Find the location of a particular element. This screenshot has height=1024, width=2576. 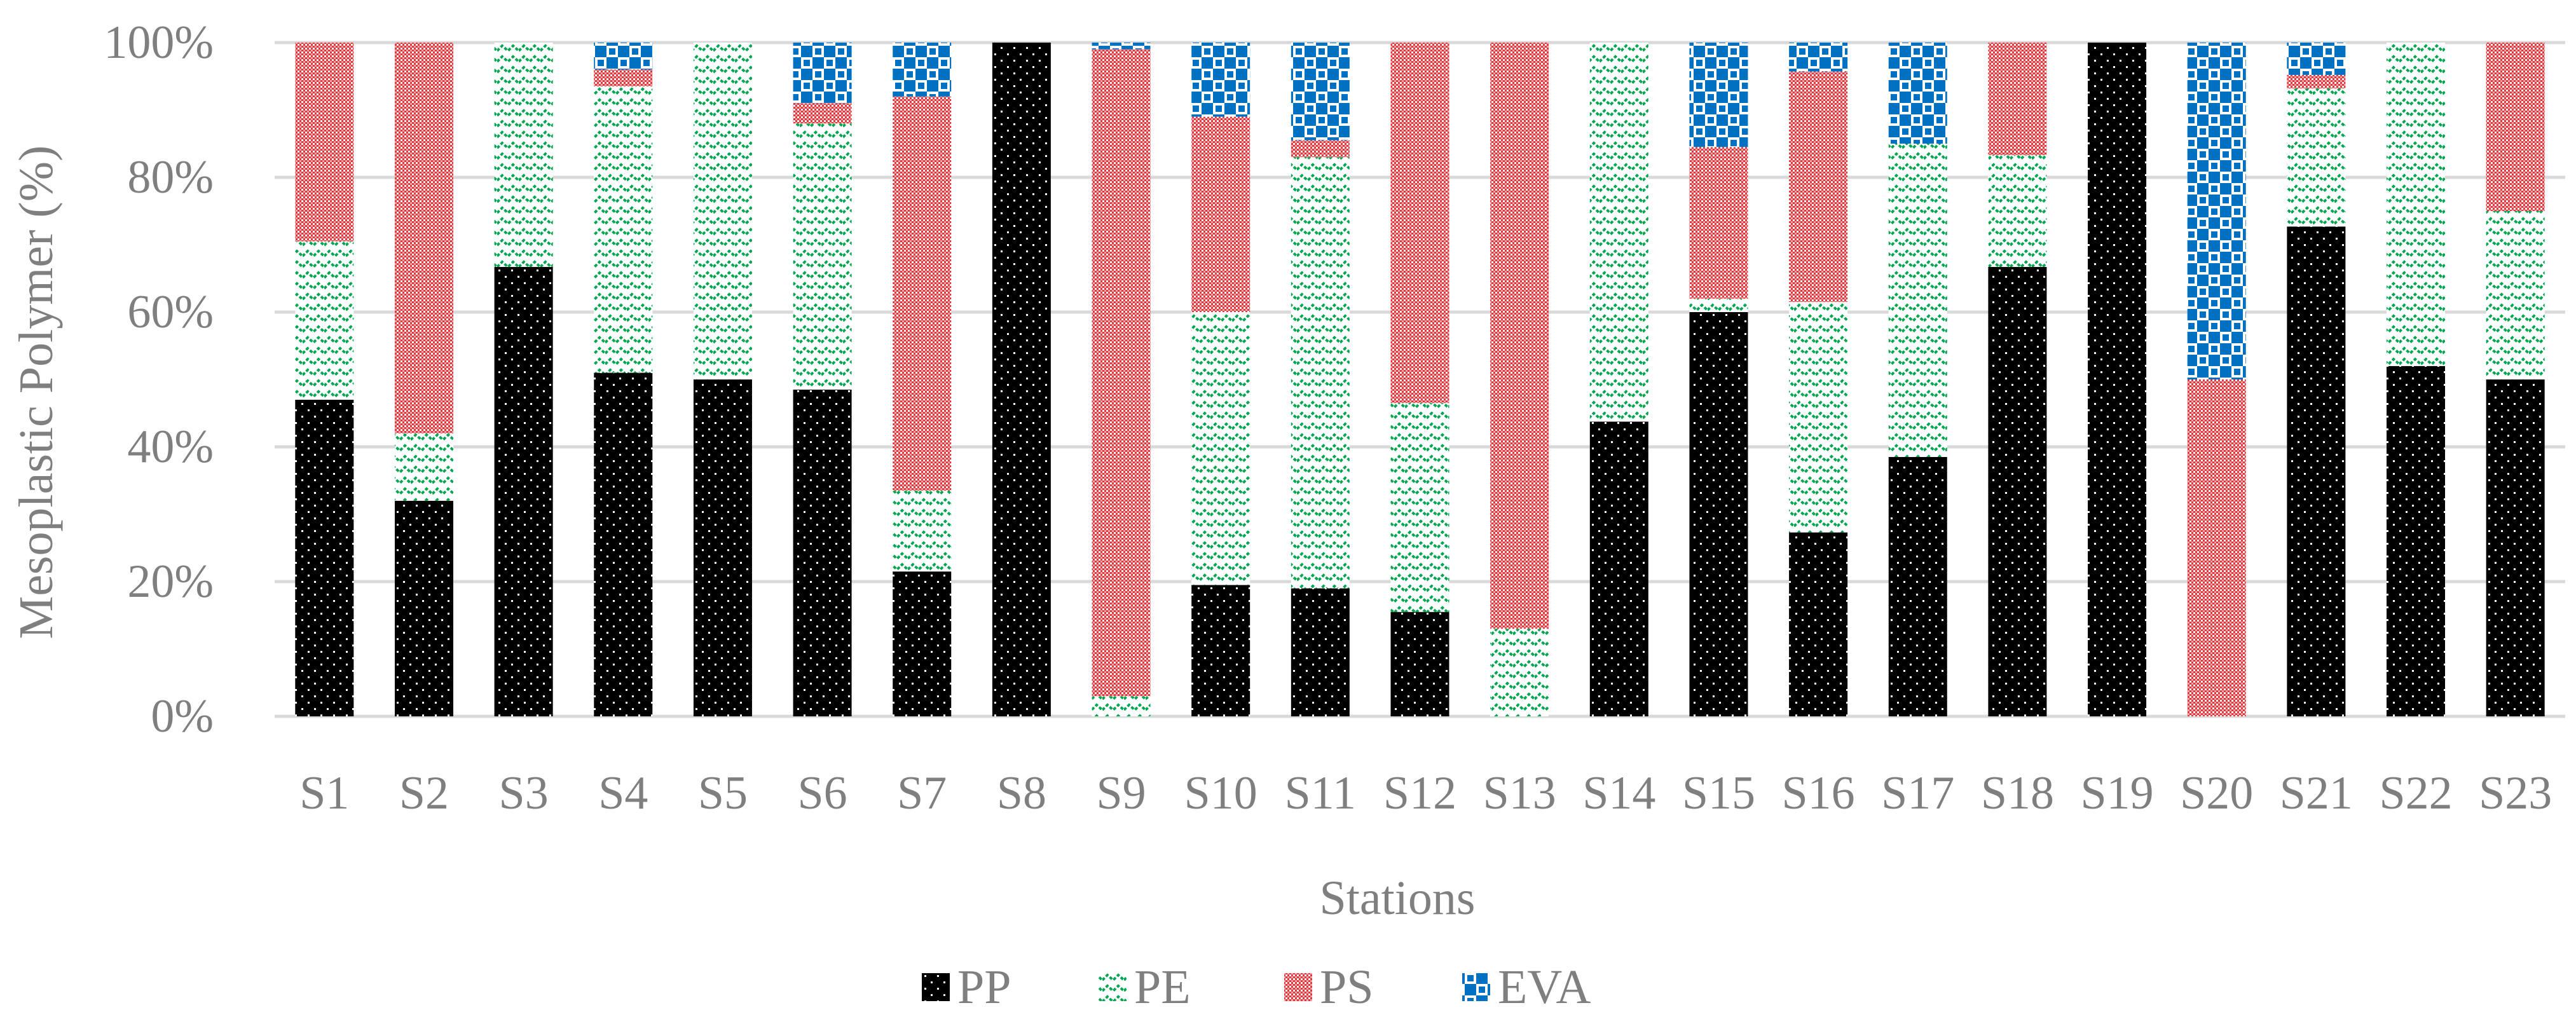

x-tick-label: S16 is located at coordinates (1818, 793).